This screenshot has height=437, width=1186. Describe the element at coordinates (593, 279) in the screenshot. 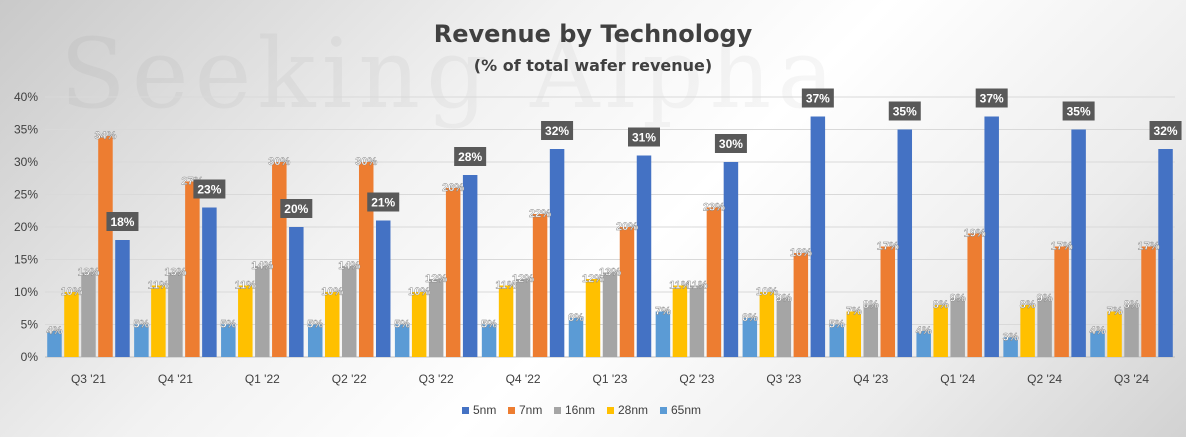

I see `data-label: 12%` at that location.